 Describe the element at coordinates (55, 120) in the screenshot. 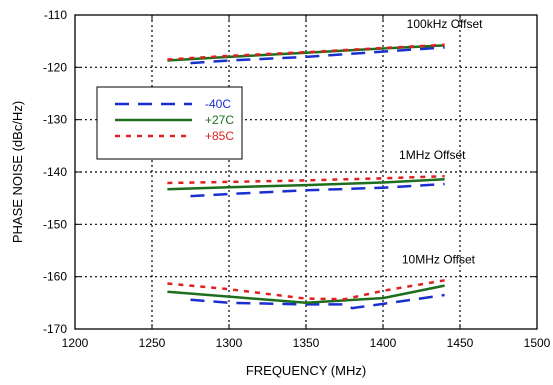

I see `y-tick-label: -130` at that location.